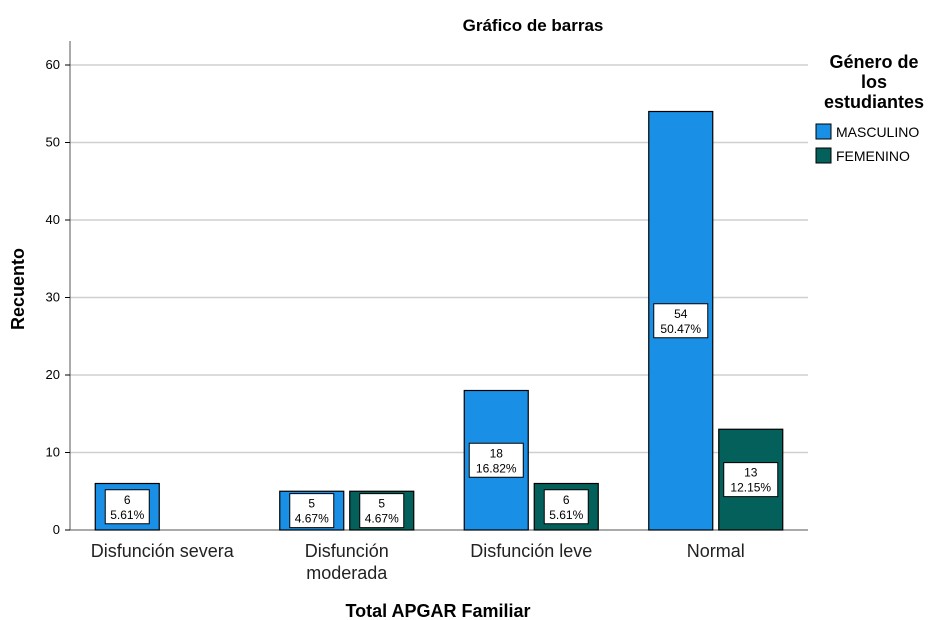  What do you see at coordinates (163, 551) in the screenshot?
I see `x-category-label-0-0: Disfunción severa` at bounding box center [163, 551].